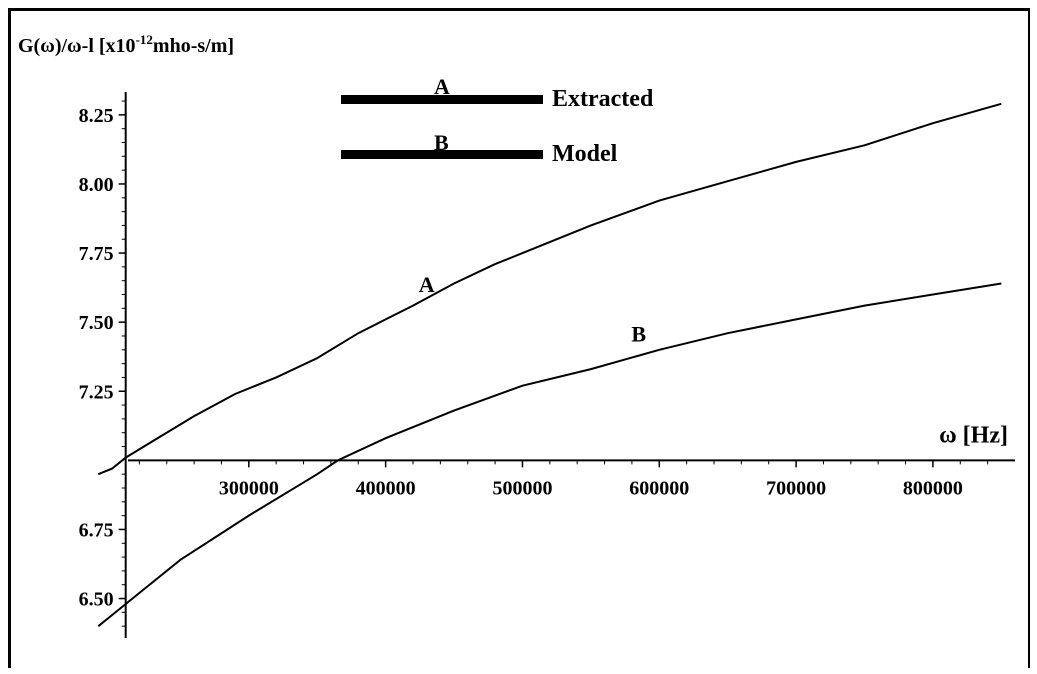 Image resolution: width=1037 pixels, height=674 pixels. I want to click on y-axis-label-main: G(ω)/ω-l [x10, so click(77, 46).